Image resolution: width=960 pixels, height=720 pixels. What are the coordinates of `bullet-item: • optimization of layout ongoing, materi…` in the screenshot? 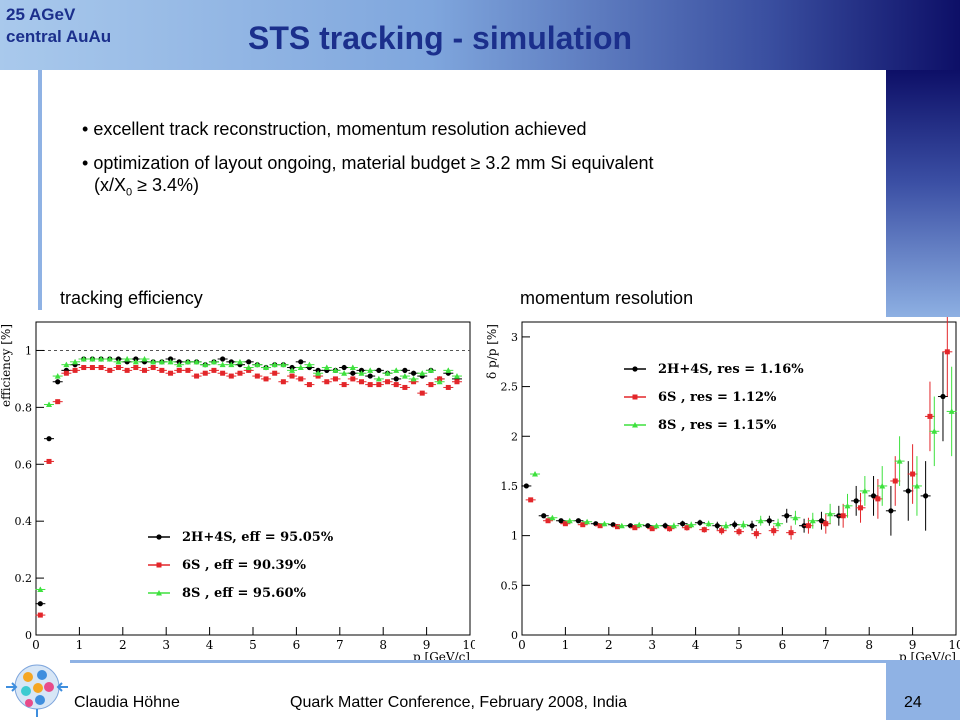 It's located at (368, 176).